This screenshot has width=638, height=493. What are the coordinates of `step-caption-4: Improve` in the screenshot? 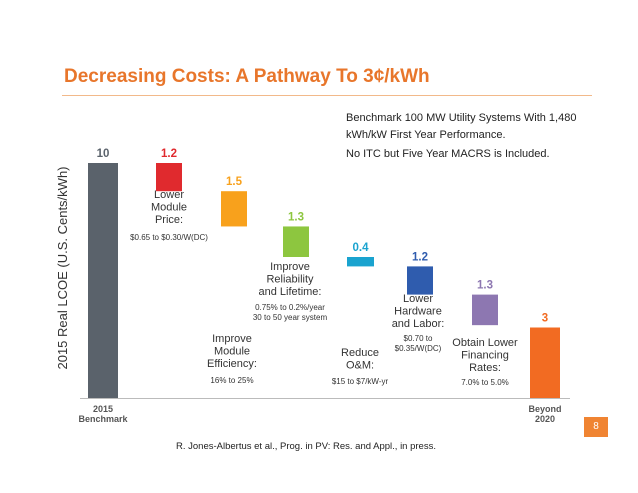 It's located at (290, 267).